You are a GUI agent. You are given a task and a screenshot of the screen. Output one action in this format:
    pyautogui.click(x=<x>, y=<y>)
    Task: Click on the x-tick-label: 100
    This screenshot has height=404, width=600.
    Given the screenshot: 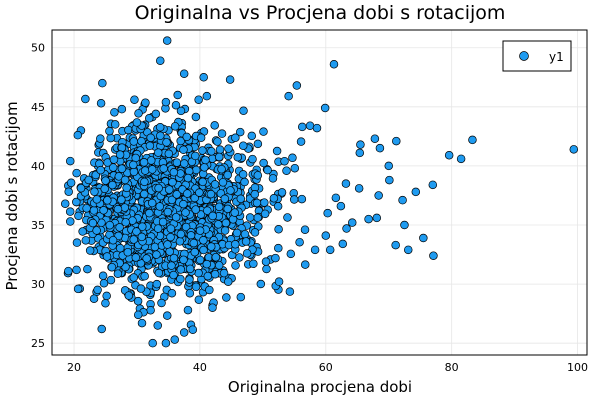 What is the action you would take?
    pyautogui.click(x=577, y=367)
    